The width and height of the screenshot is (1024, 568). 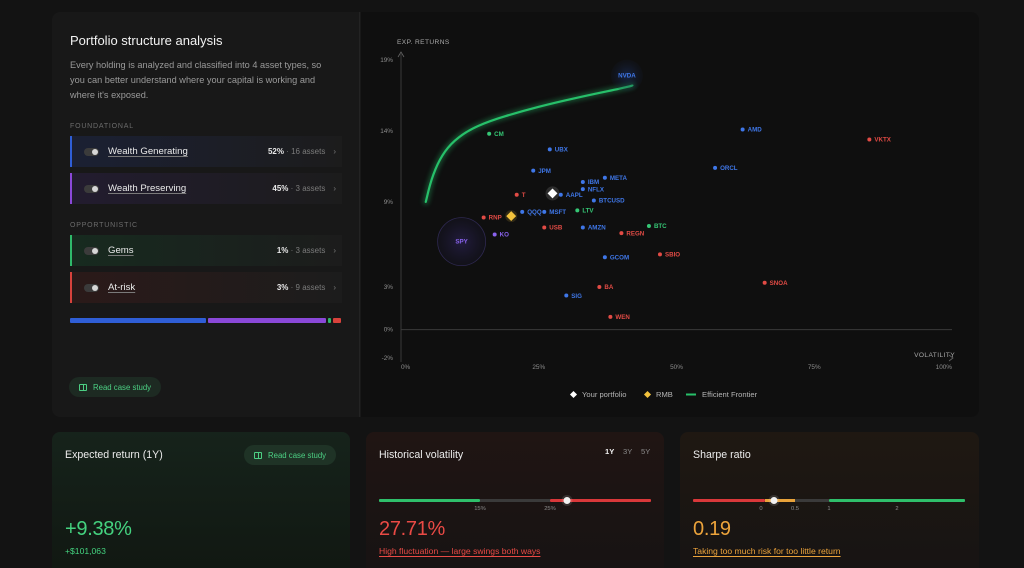 I want to click on point-label: CM, so click(x=499, y=134).